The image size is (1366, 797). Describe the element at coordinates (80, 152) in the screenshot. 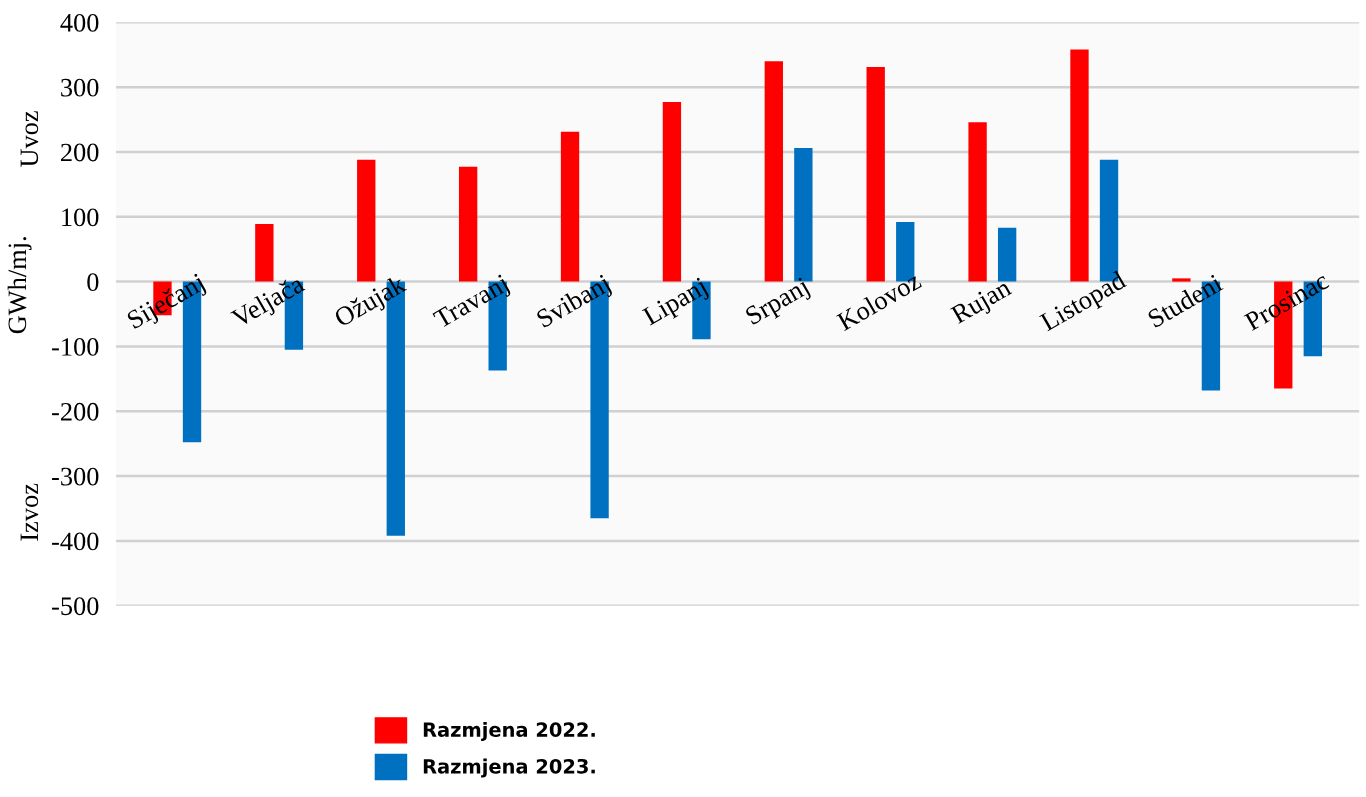

I see `y-tick-label: 200` at that location.